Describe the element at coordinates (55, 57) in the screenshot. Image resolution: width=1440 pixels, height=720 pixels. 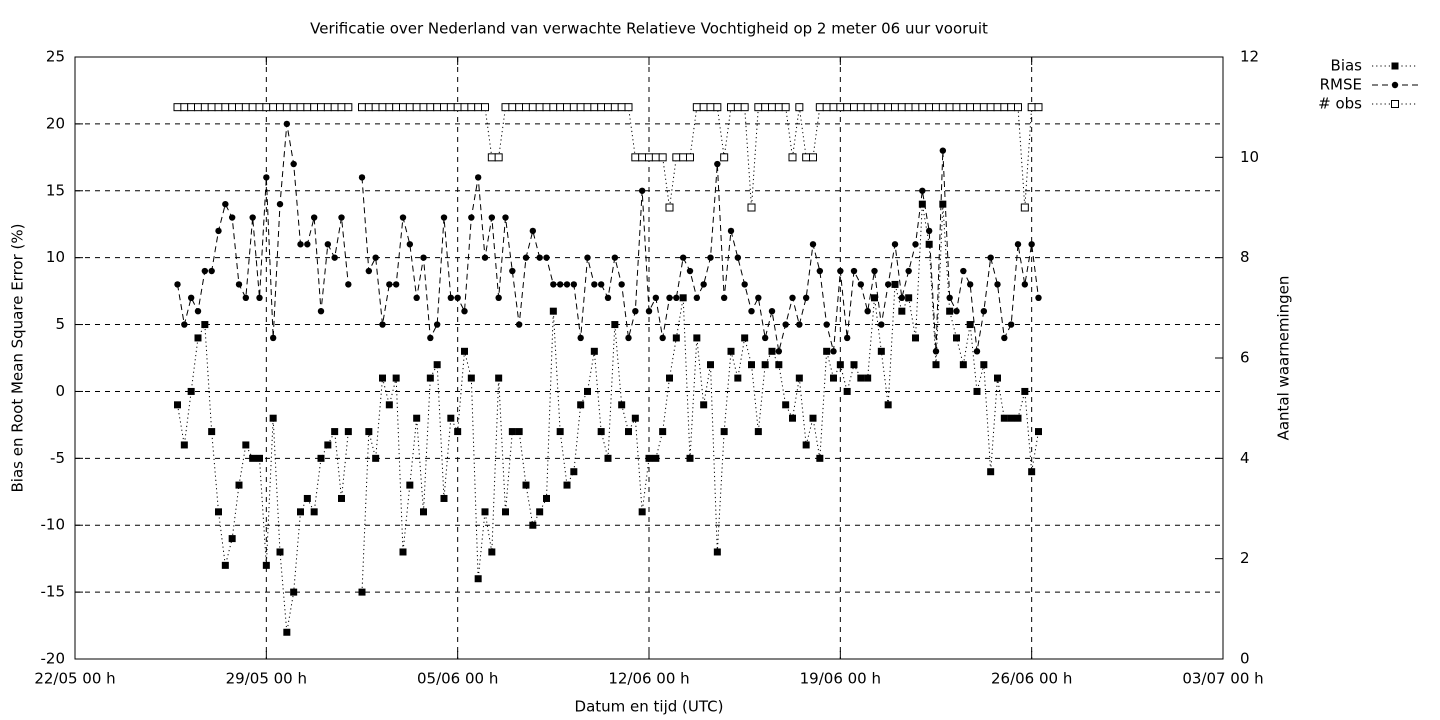
I see `y-tick-label: 25` at that location.